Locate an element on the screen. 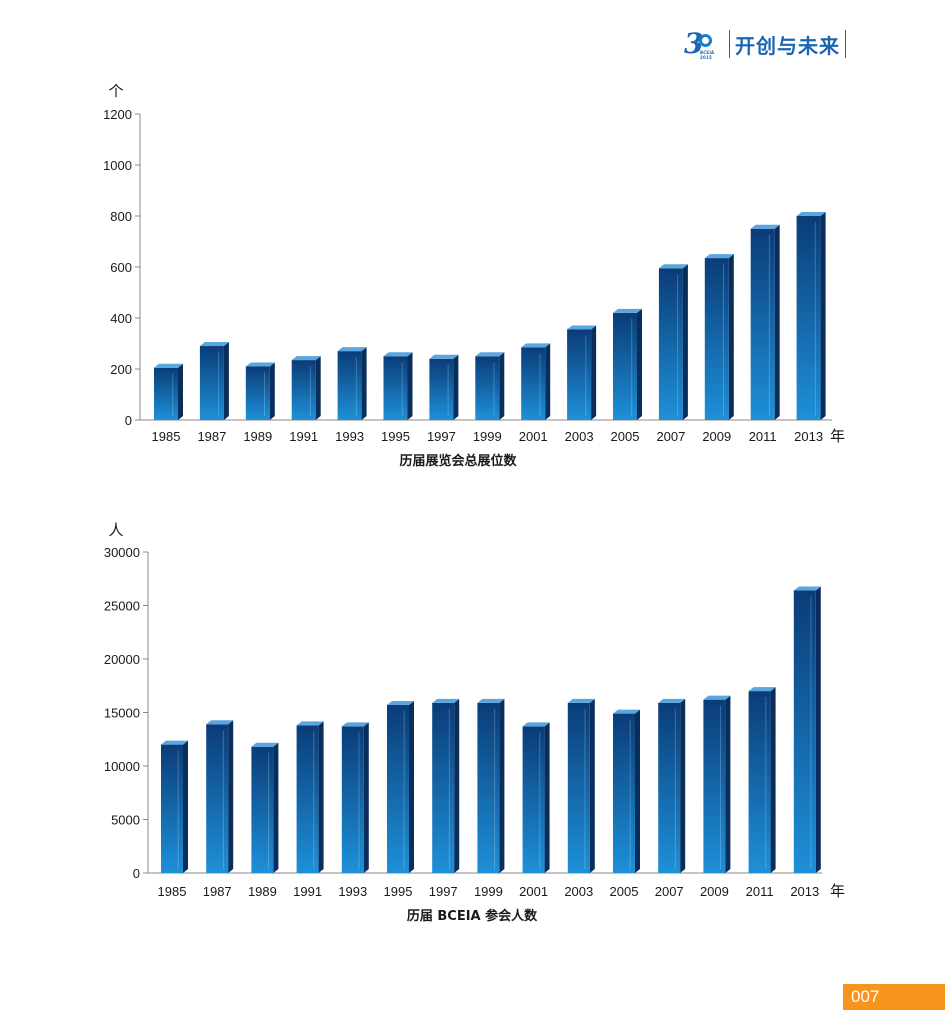 The image size is (945, 1017). x-tick-label: 2005 is located at coordinates (624, 891).